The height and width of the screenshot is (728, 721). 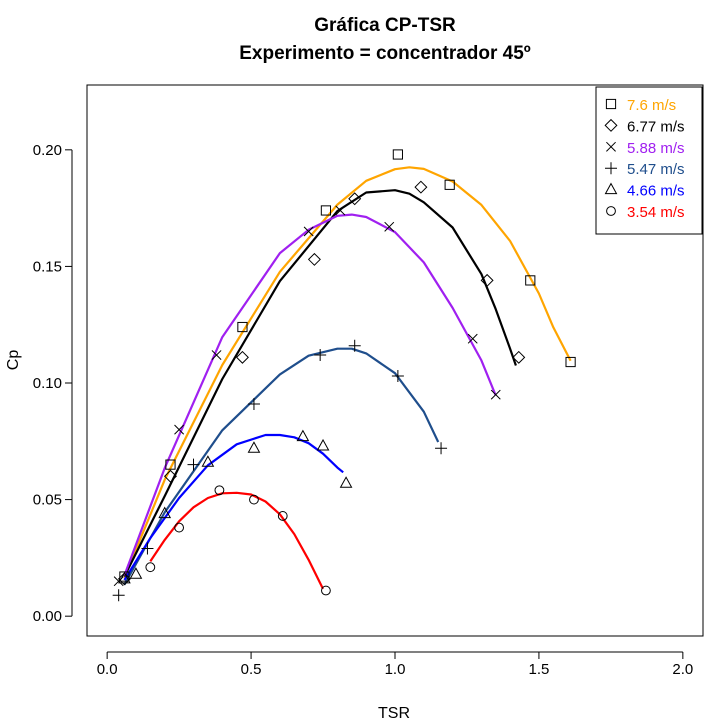 I want to click on x-axis-label: TSR, so click(x=394, y=713).